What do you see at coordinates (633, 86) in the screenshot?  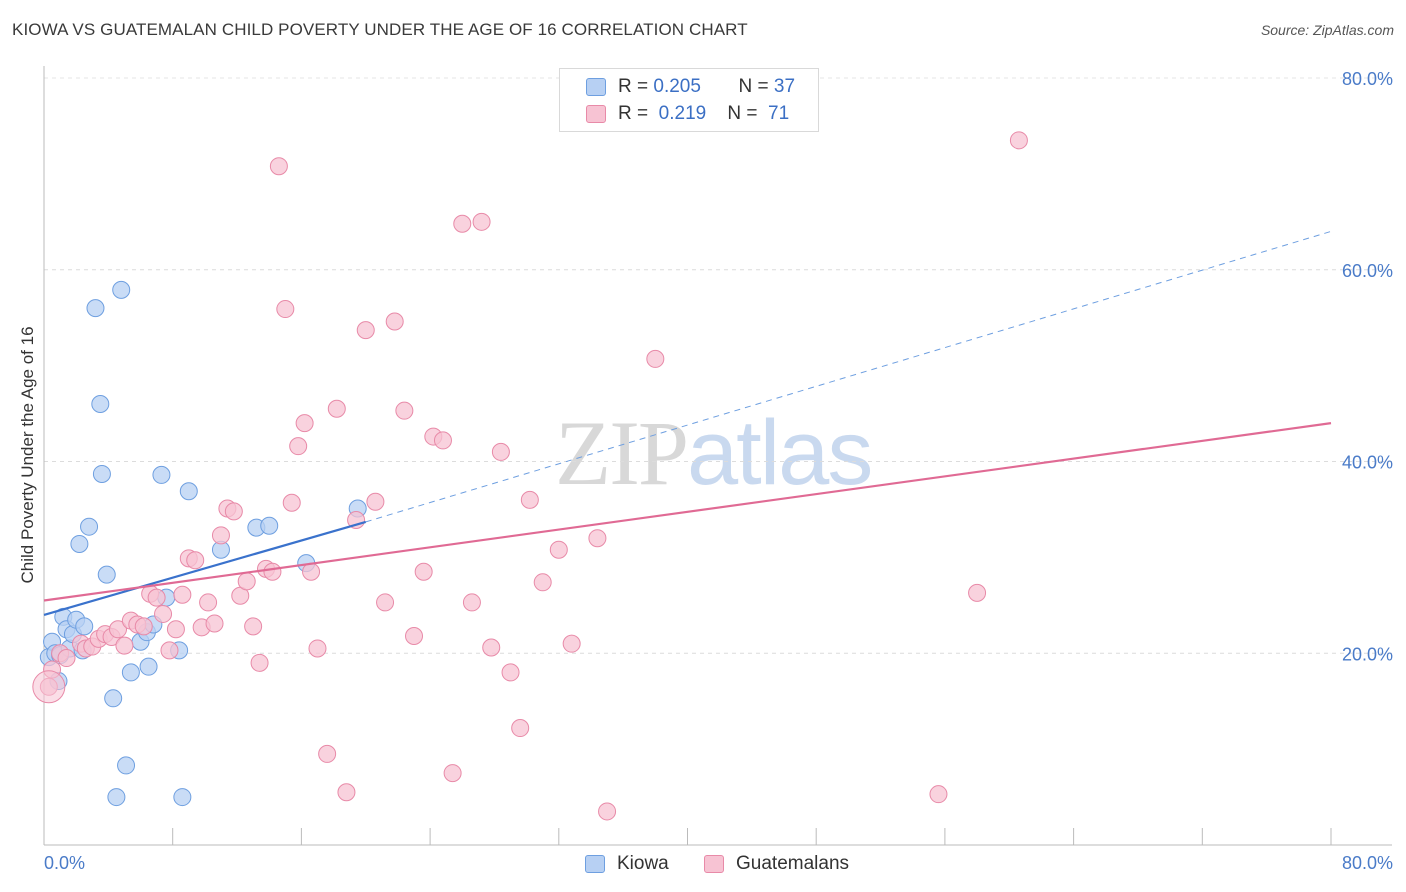 I see `legend-r-label: R =` at bounding box center [633, 86].